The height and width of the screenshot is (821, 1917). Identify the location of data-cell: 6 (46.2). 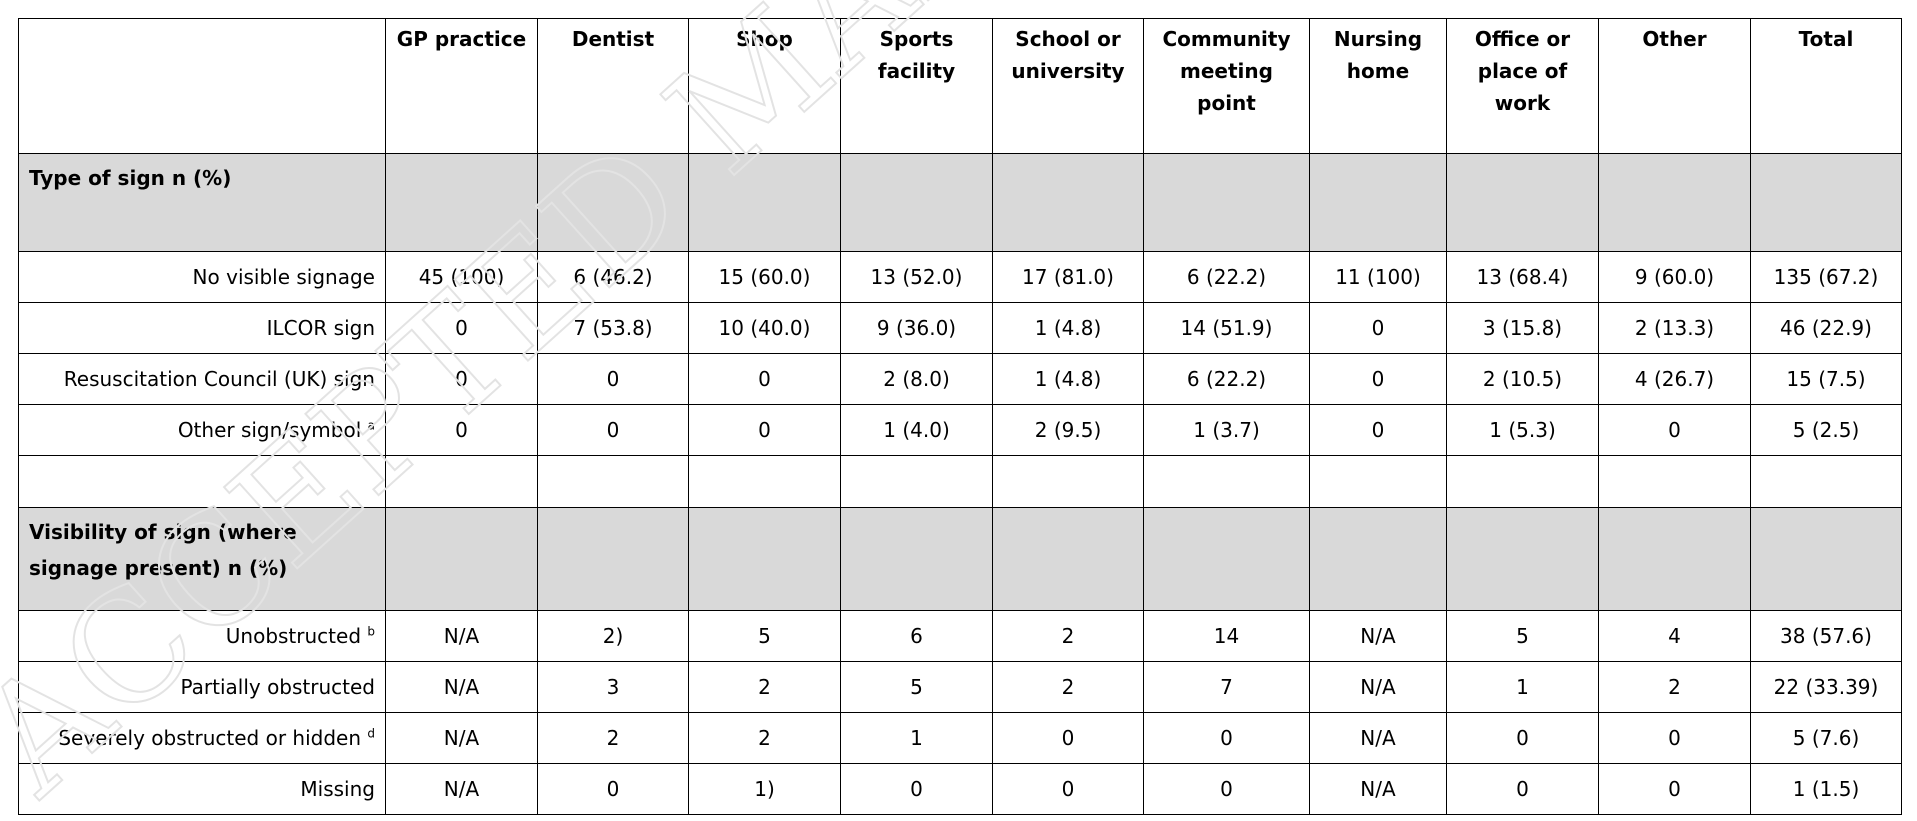
(613, 277).